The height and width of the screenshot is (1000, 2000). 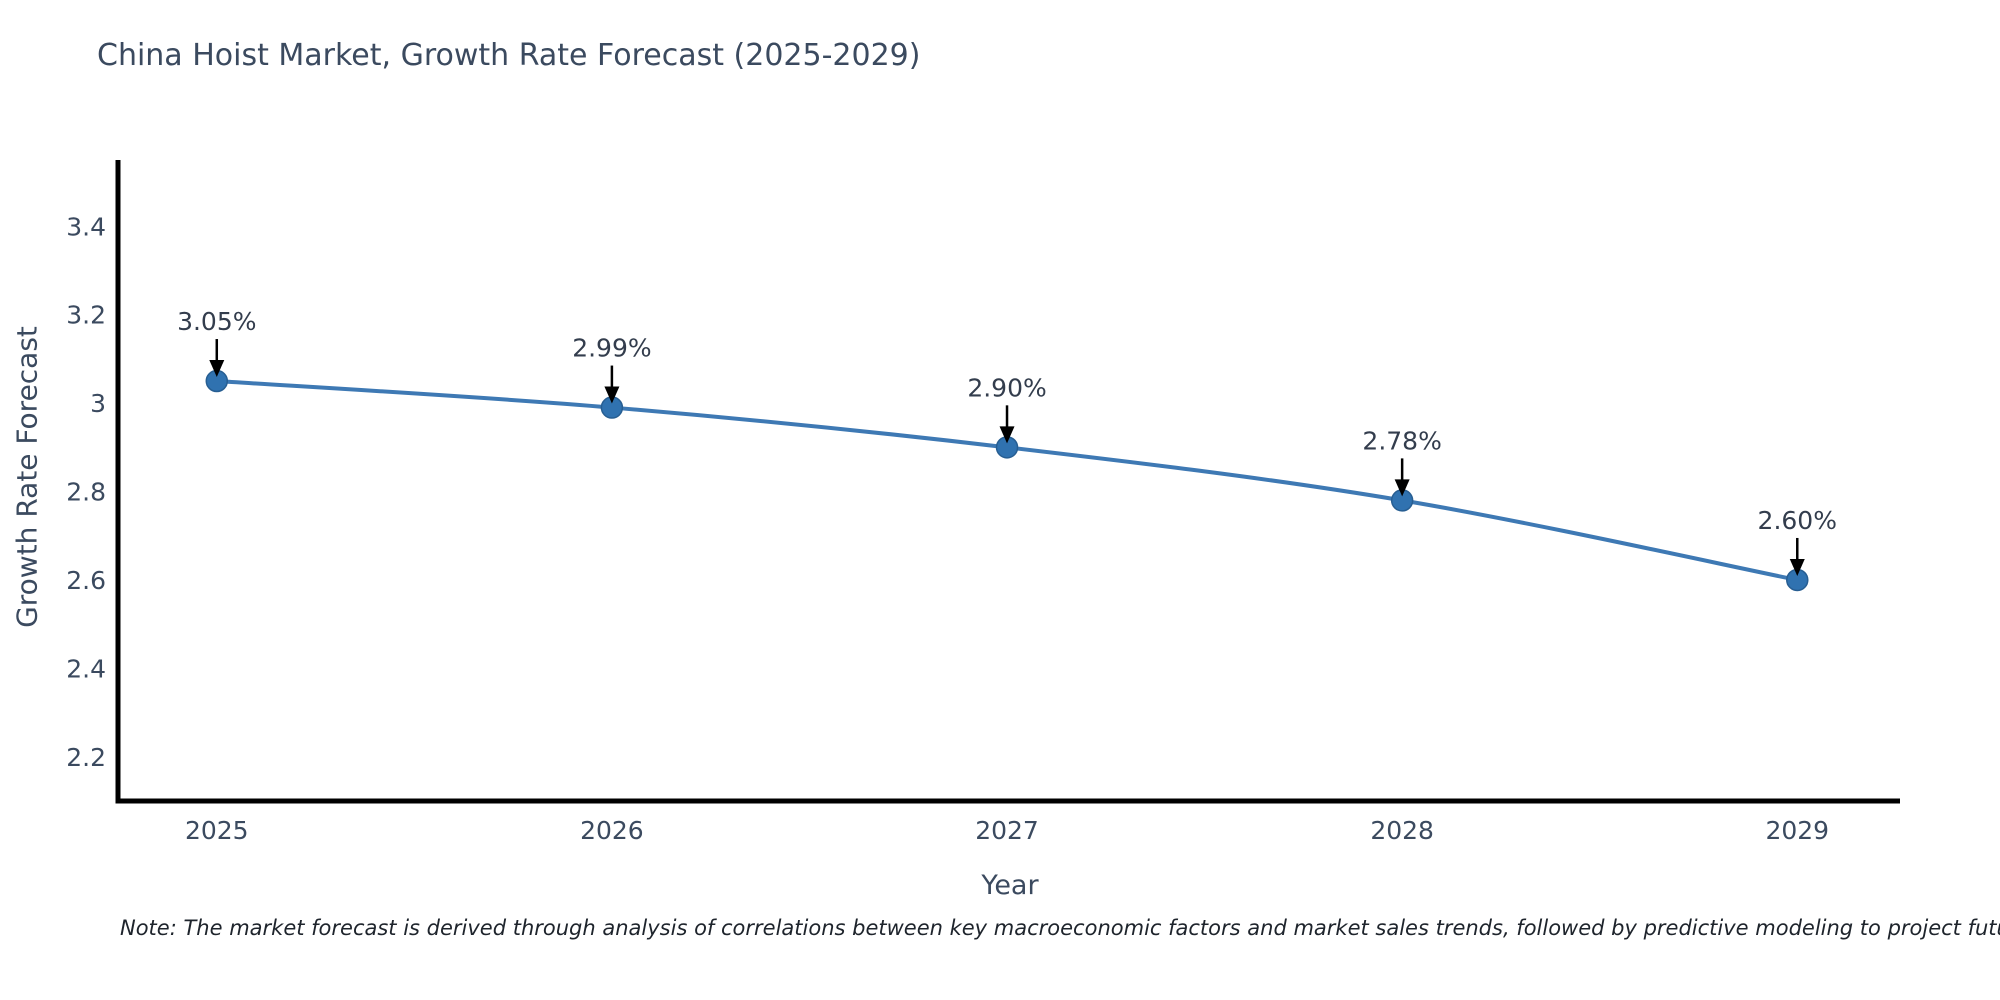 I want to click on point-value-label: 2.99%, so click(x=611, y=348).